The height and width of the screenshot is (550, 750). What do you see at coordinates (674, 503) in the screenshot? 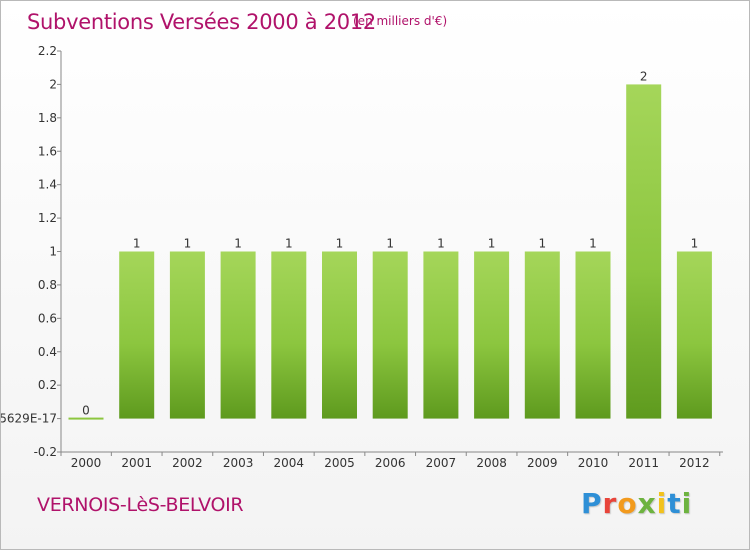
I see `logo-letter: t` at bounding box center [674, 503].